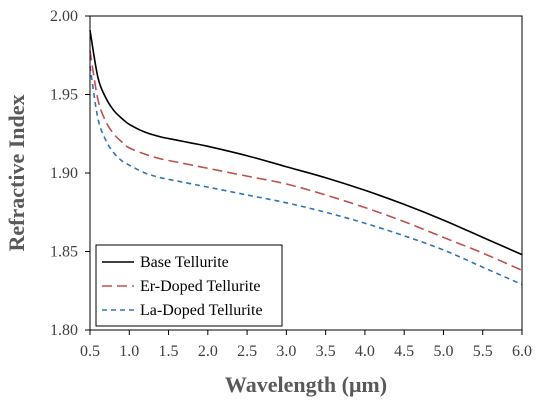  Describe the element at coordinates (169, 351) in the screenshot. I see `x-tick-label: 1.5` at that location.